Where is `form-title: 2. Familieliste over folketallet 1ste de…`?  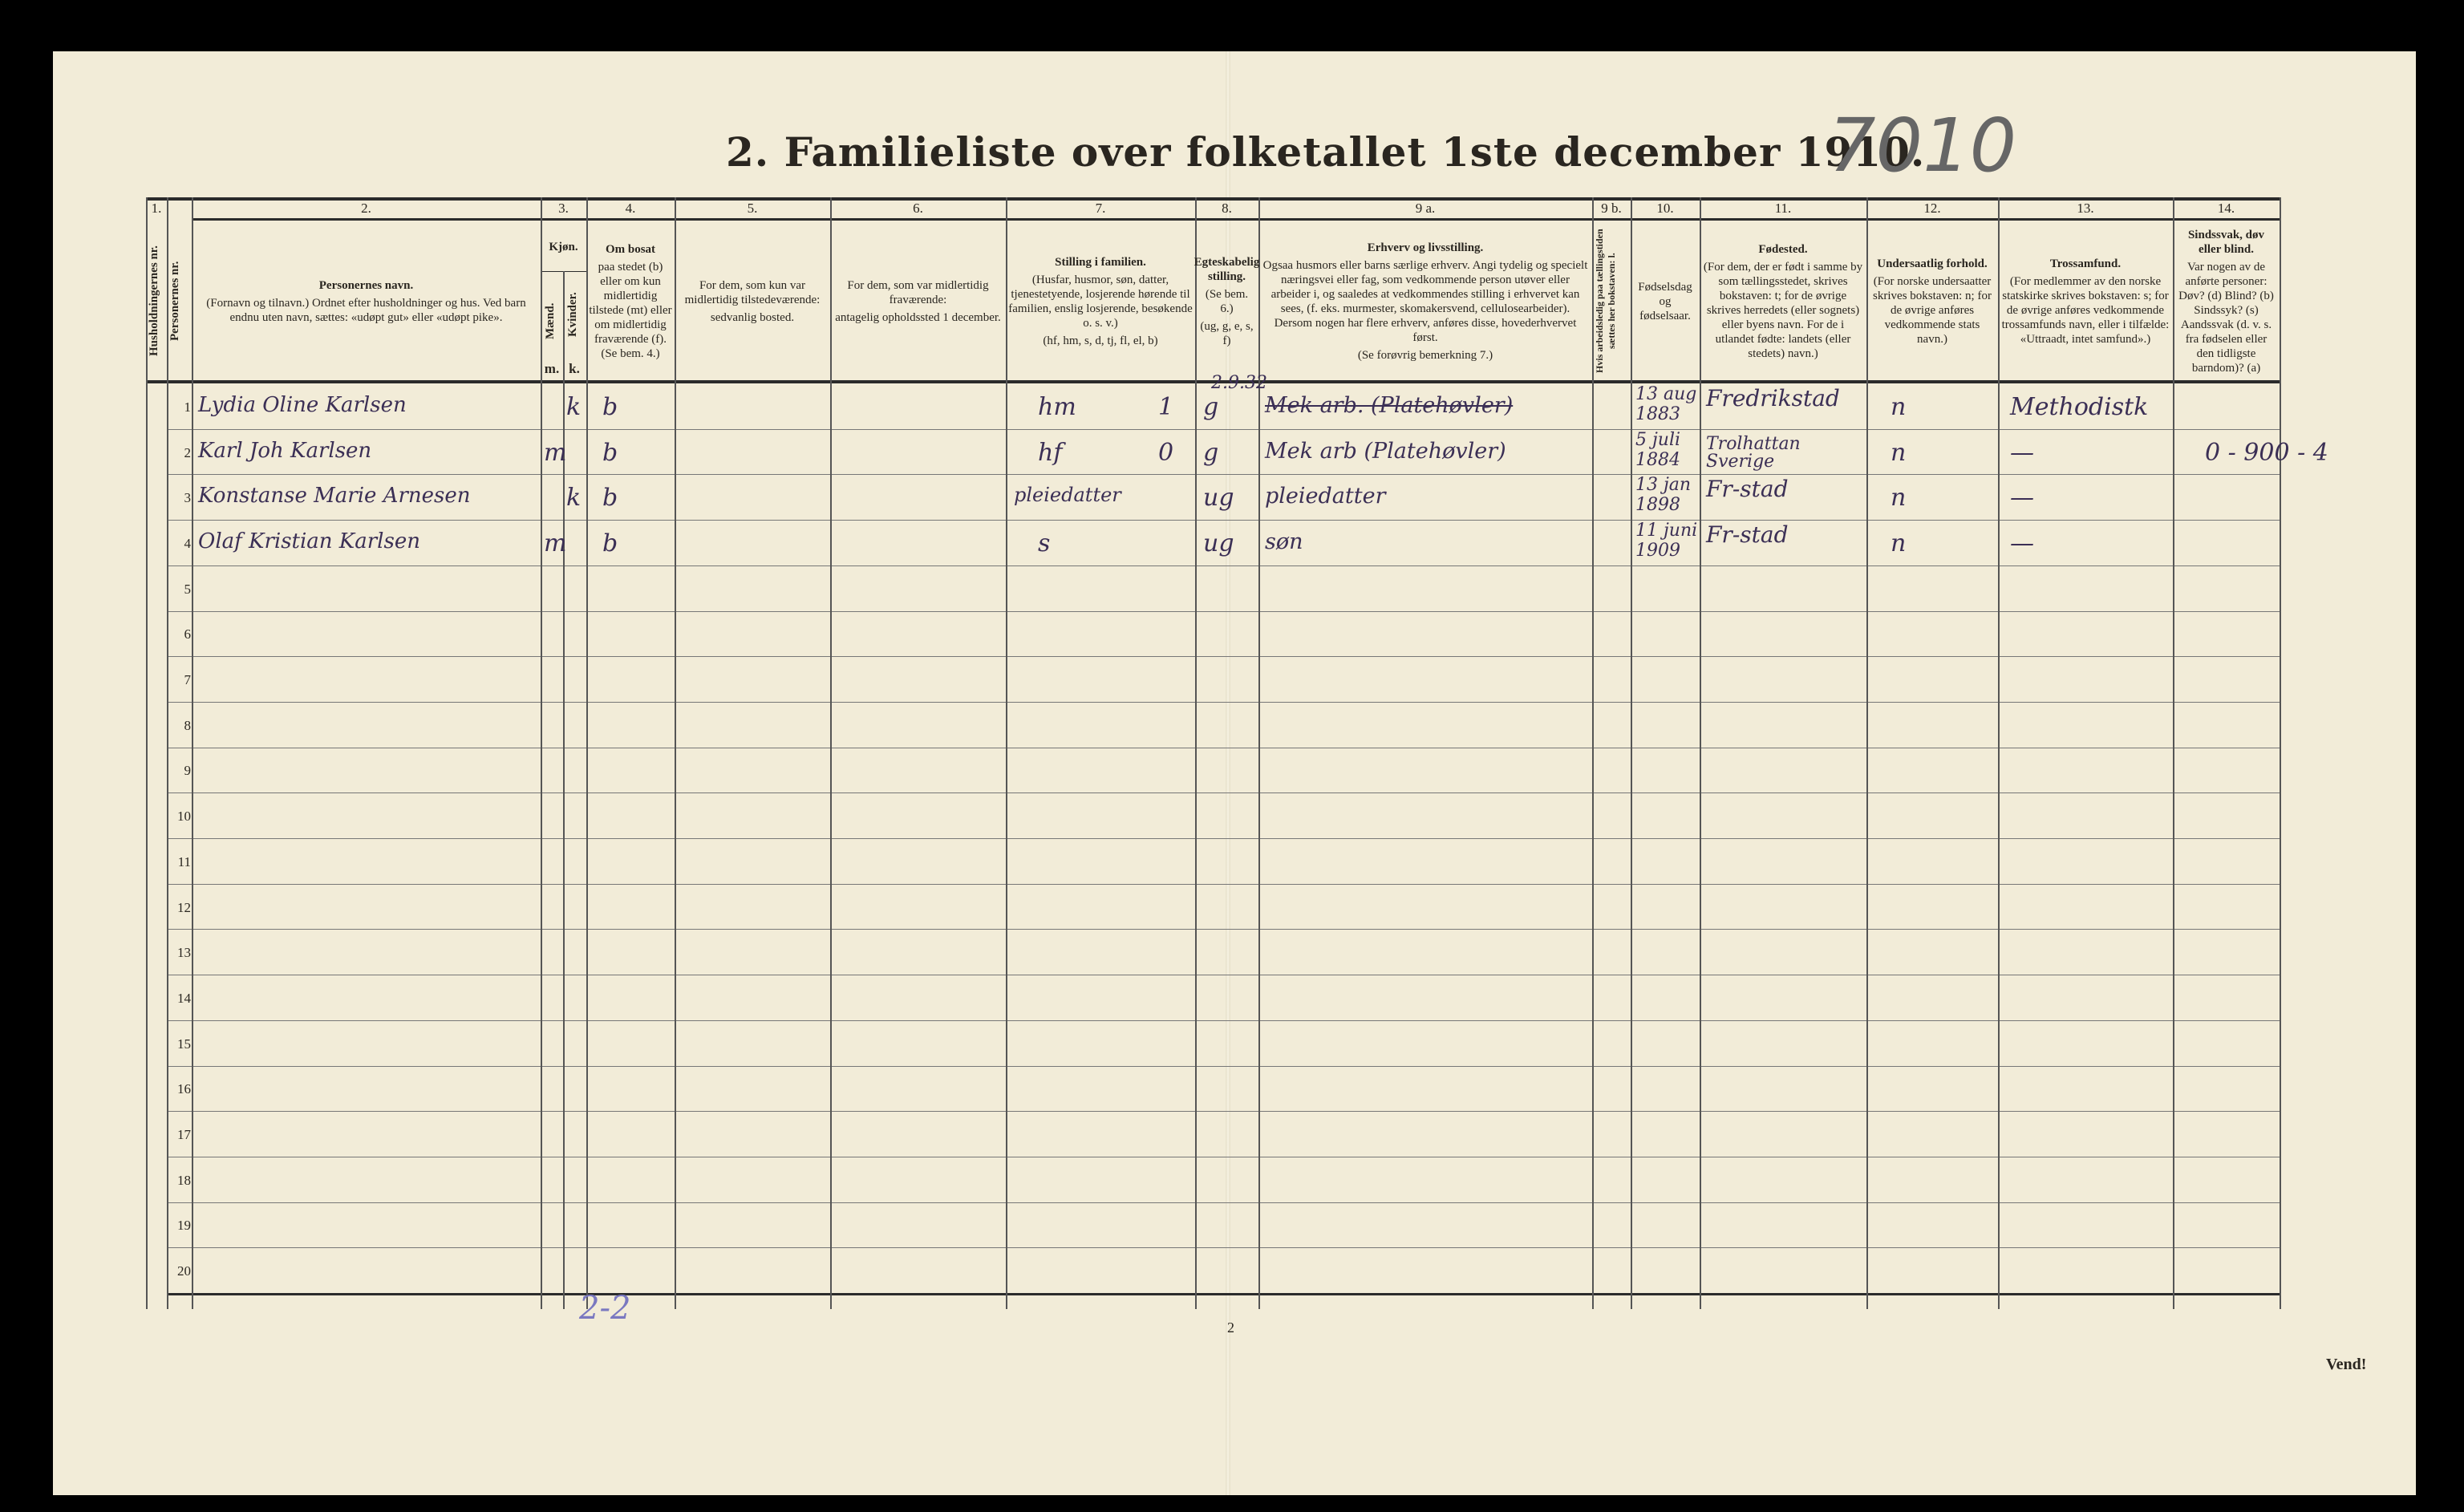
form-title: 2. Familieliste over folketallet 1ste de… is located at coordinates (1326, 152).